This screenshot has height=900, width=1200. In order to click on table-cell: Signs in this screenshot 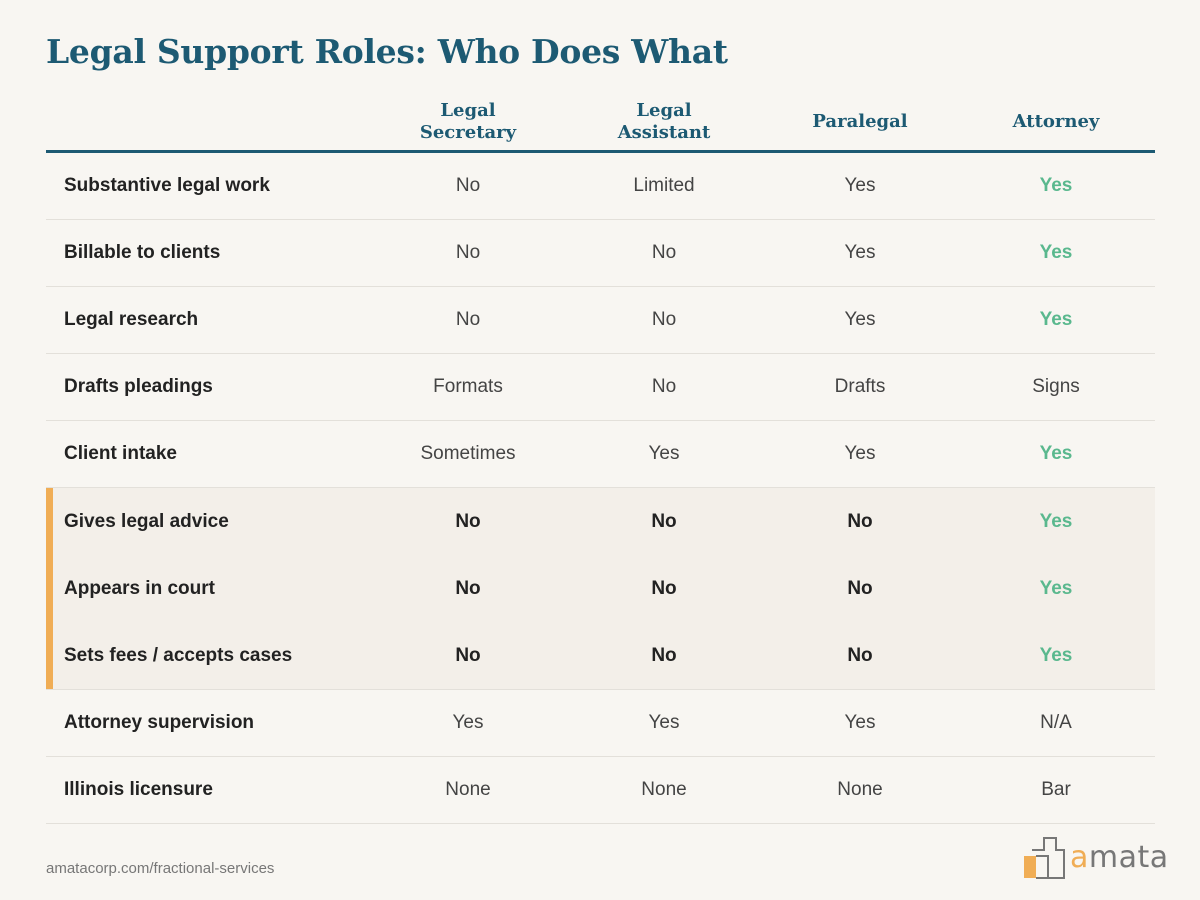, I will do `click(1056, 386)`.